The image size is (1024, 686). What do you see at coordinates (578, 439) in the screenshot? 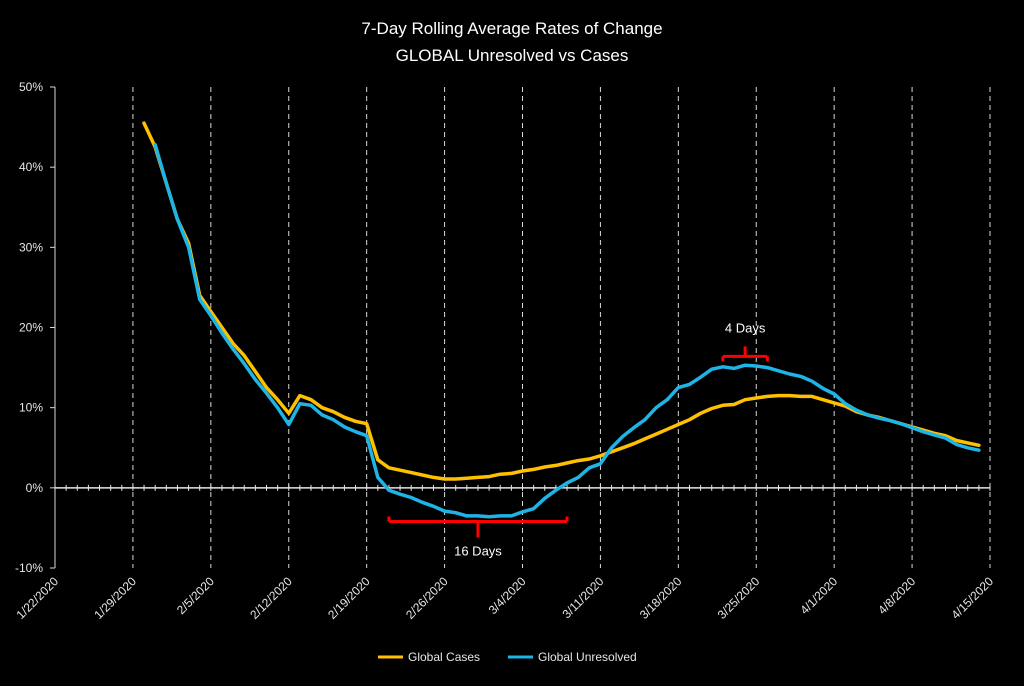
I see `annotations: 16 Days 4 Days` at bounding box center [578, 439].